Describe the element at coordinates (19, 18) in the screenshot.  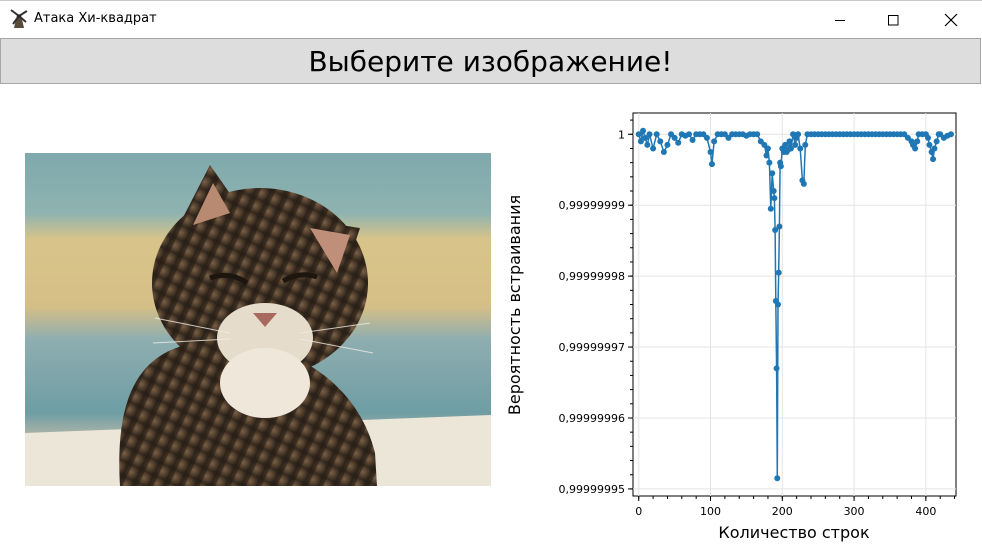
I see `windmill-icon` at that location.